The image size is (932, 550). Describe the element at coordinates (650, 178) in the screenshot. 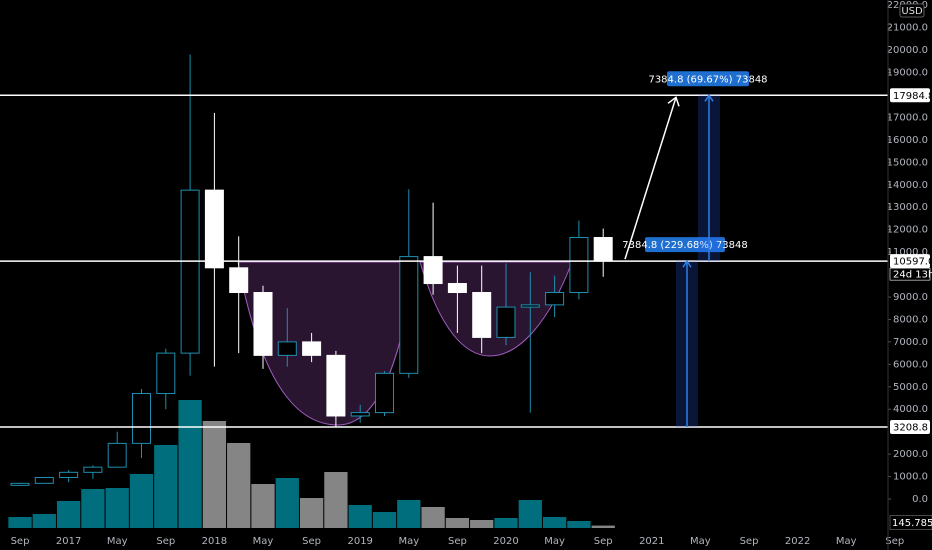

I see `projection-arrow` at that location.